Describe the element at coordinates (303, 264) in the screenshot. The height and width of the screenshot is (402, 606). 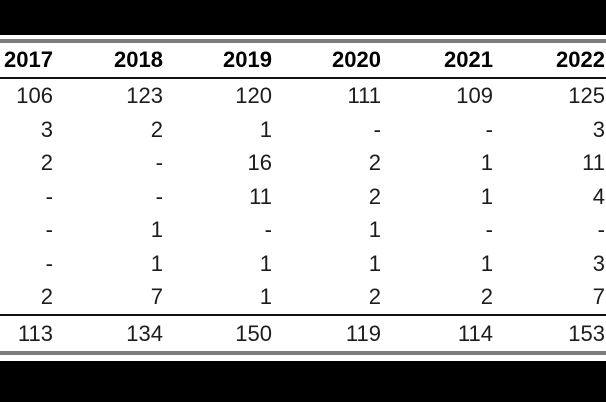
I see `table-row: - 1 1 1 1 3` at that location.